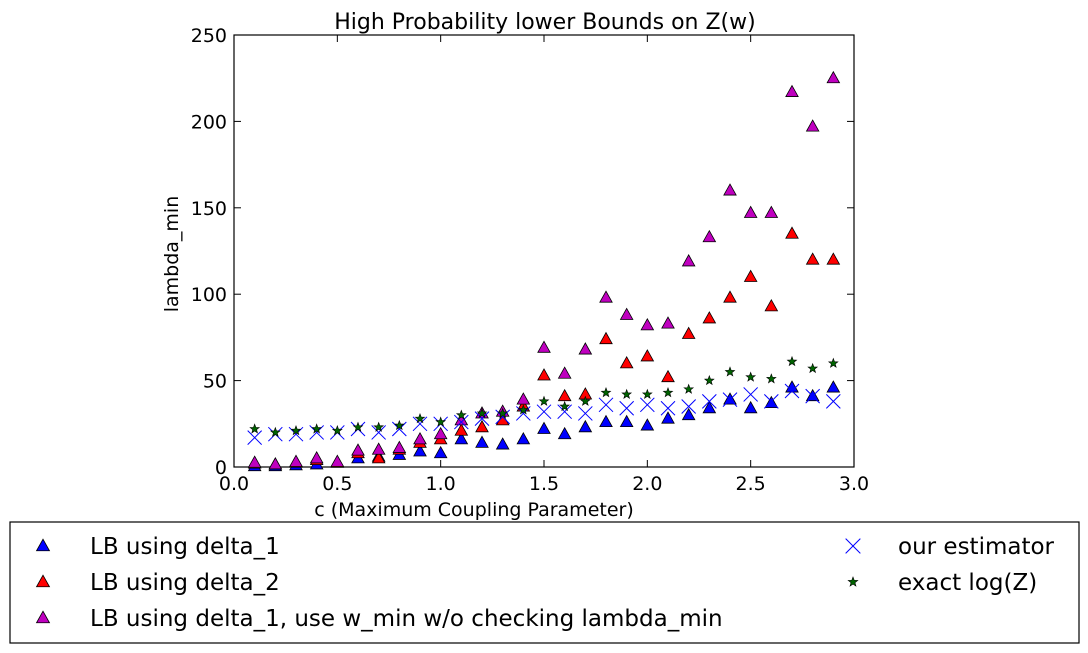  Describe the element at coordinates (544, 484) in the screenshot. I see `x-tick-label: 1.5` at that location.